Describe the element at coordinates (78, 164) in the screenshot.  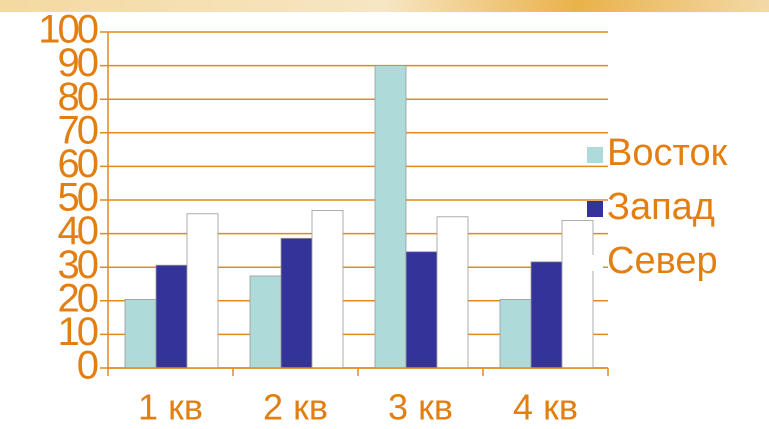
I see `y-tick-label: 60` at that location.